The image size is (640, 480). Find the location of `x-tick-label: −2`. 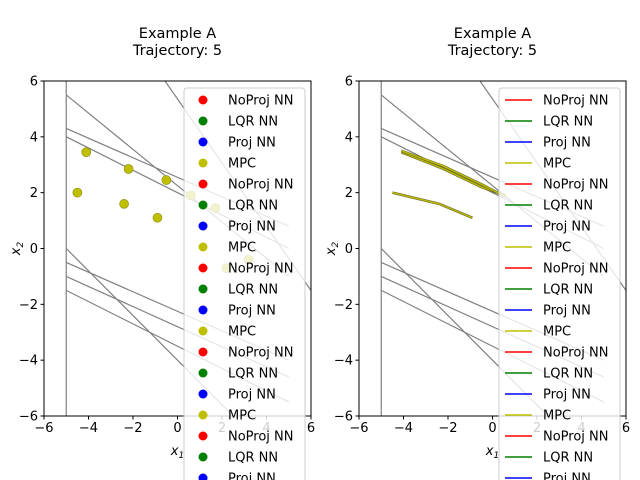

x-tick-label: −2 is located at coordinates (132, 428).